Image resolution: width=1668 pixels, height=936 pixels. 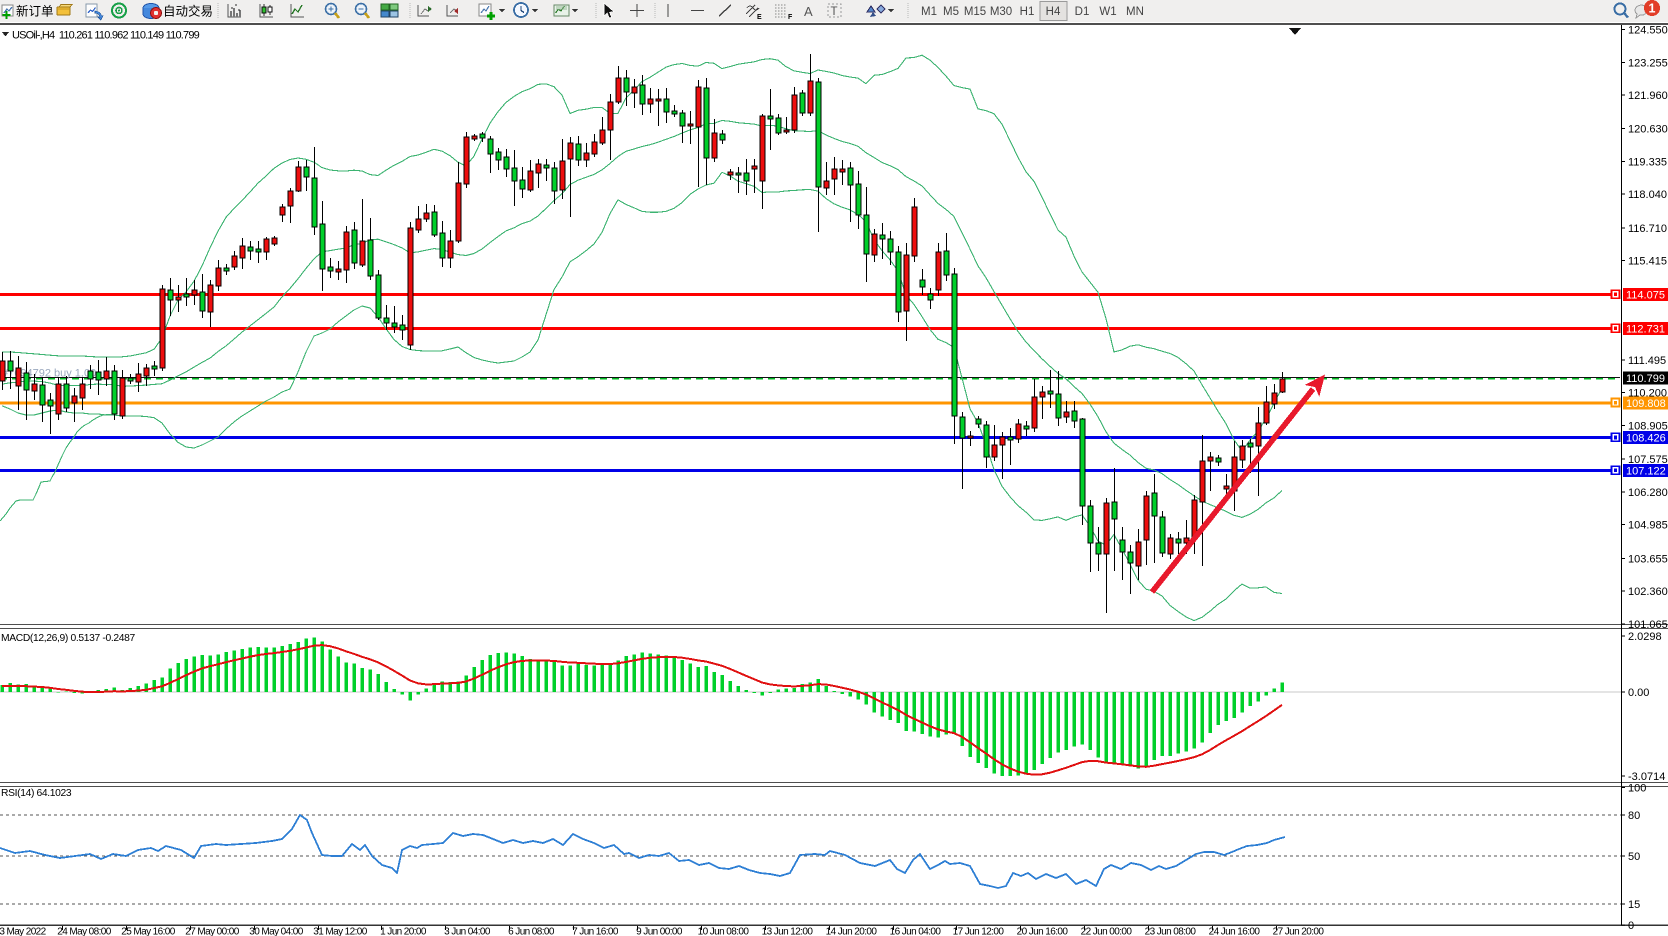 What do you see at coordinates (724, 931) in the screenshot?
I see `svg-text: 10 Jun 08:00` at bounding box center [724, 931].